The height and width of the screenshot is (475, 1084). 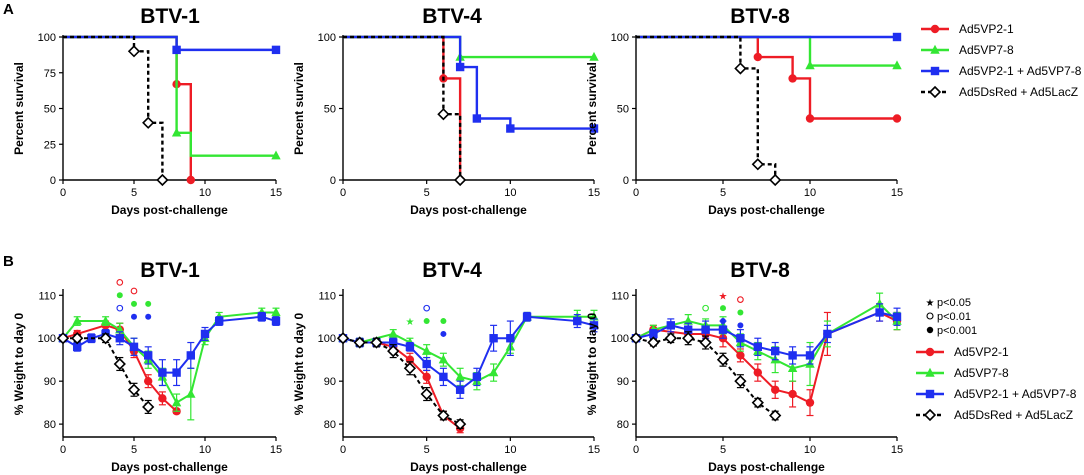 What do you see at coordinates (63, 450) in the screenshot?
I see `x-tick-label: 0` at bounding box center [63, 450].